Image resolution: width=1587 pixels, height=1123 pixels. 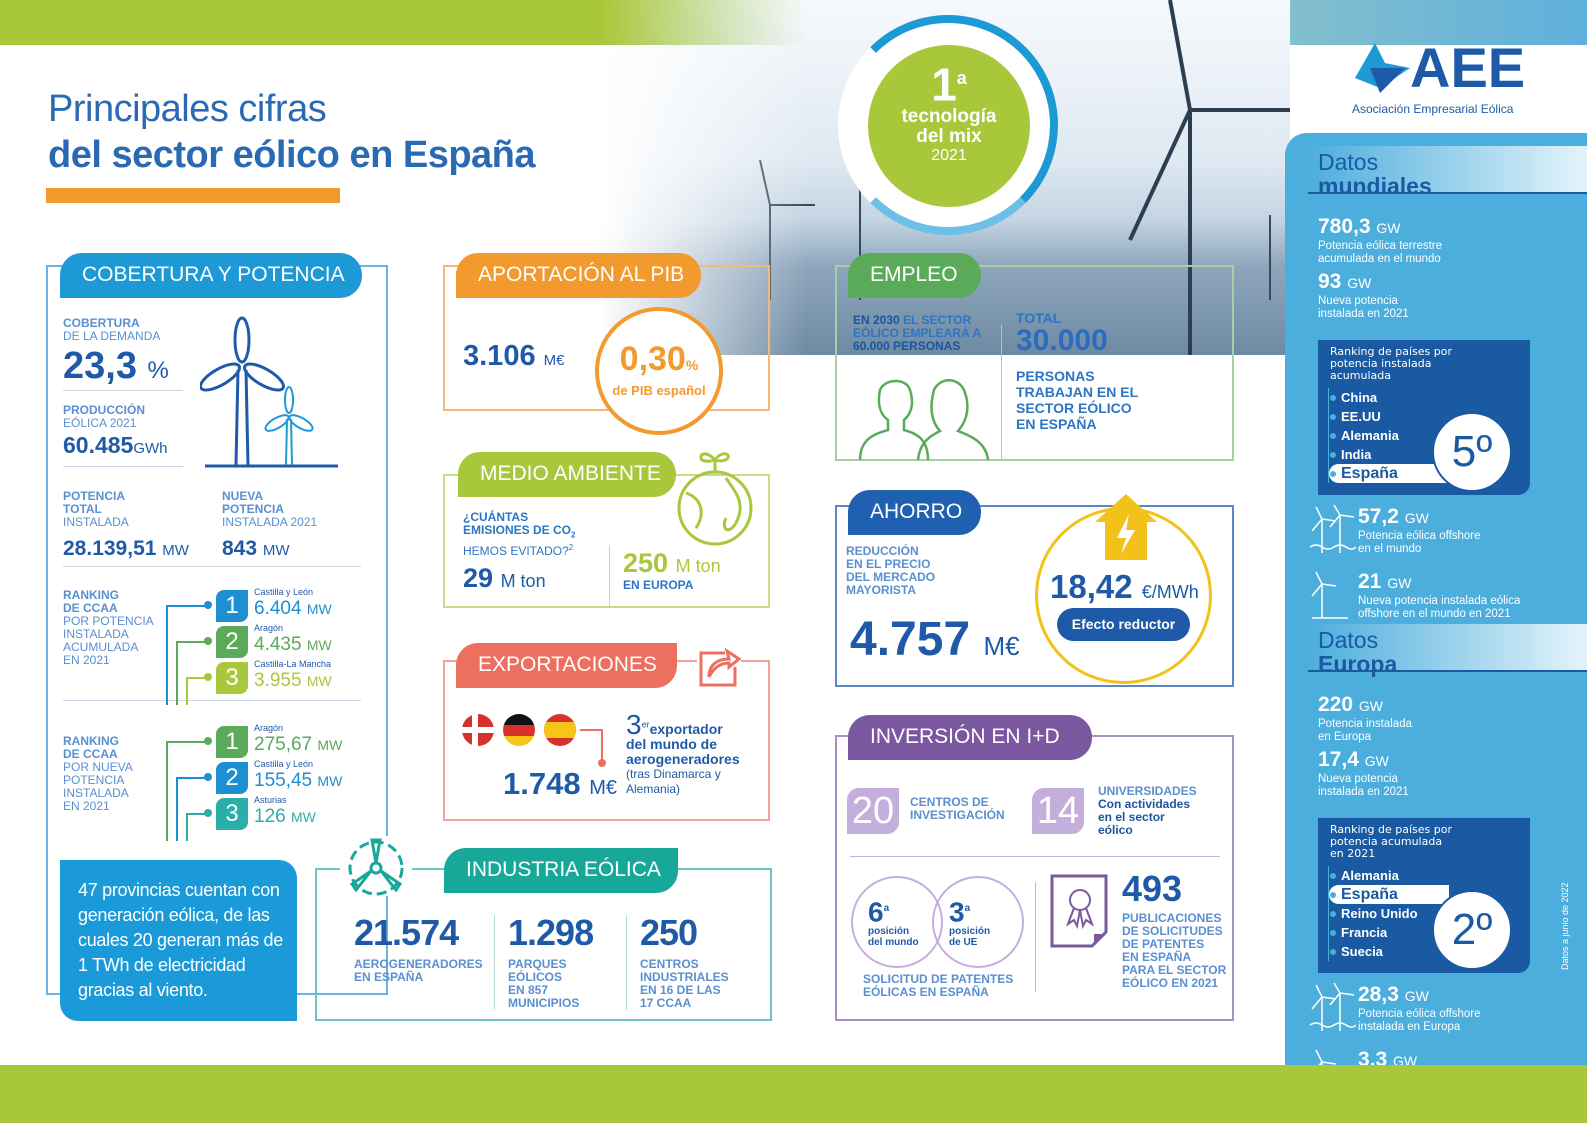 I want to click on rank-value: 6.404 MW, so click(x=293, y=608).